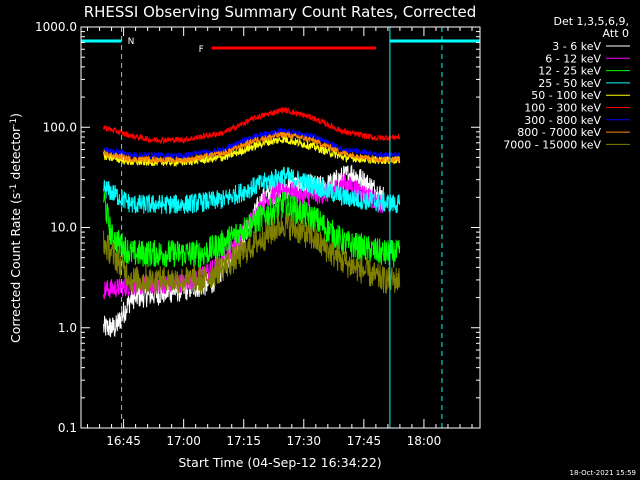  Describe the element at coordinates (131, 42) in the screenshot. I see `night-flag-label: N` at that location.